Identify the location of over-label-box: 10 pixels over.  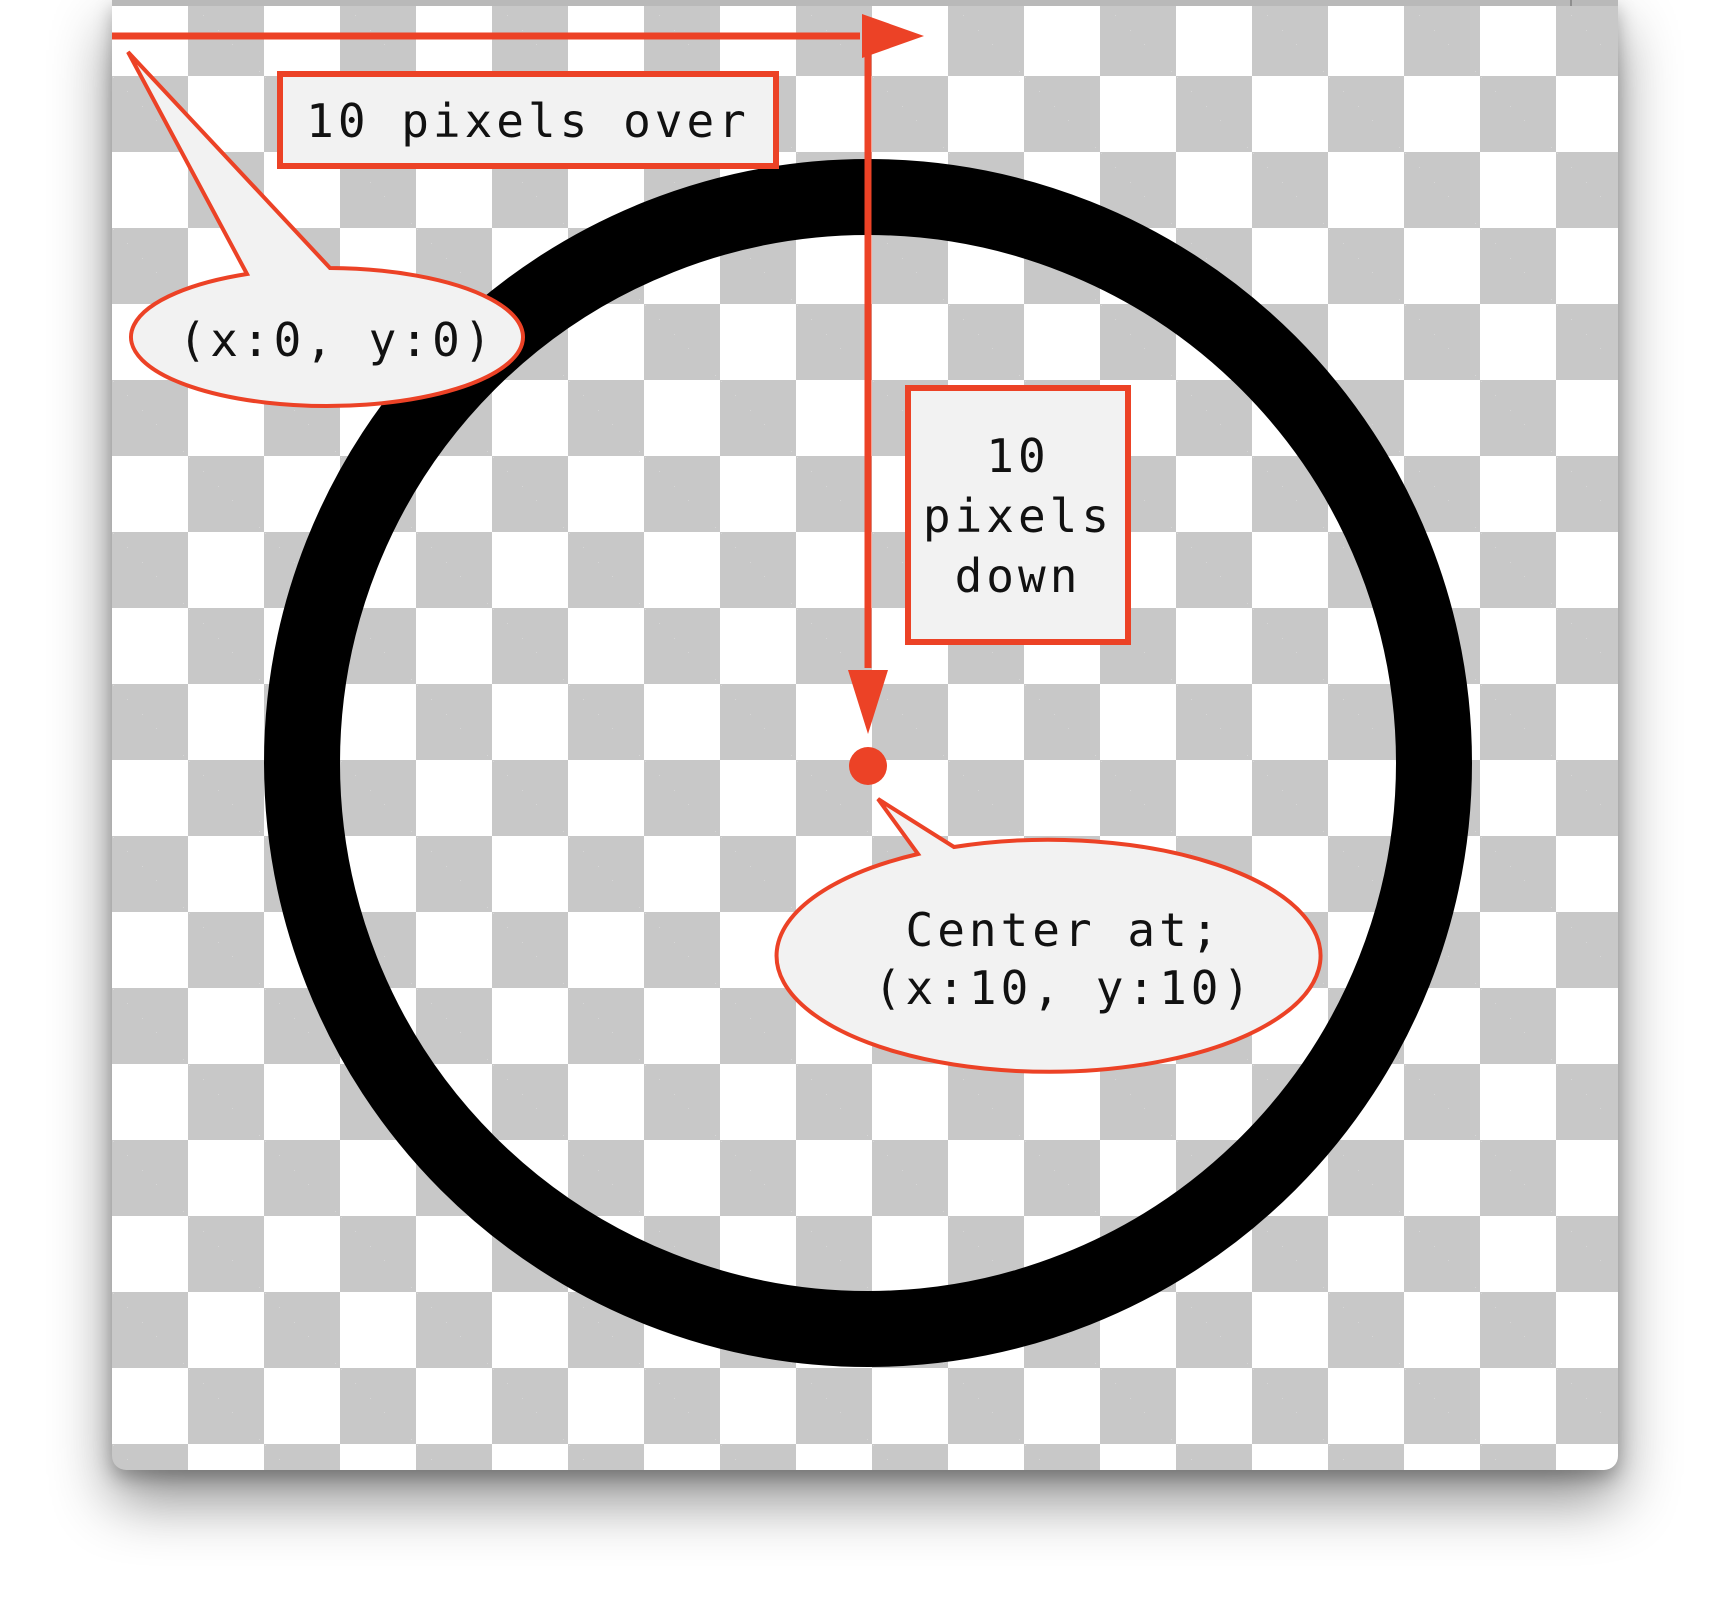
(528, 120).